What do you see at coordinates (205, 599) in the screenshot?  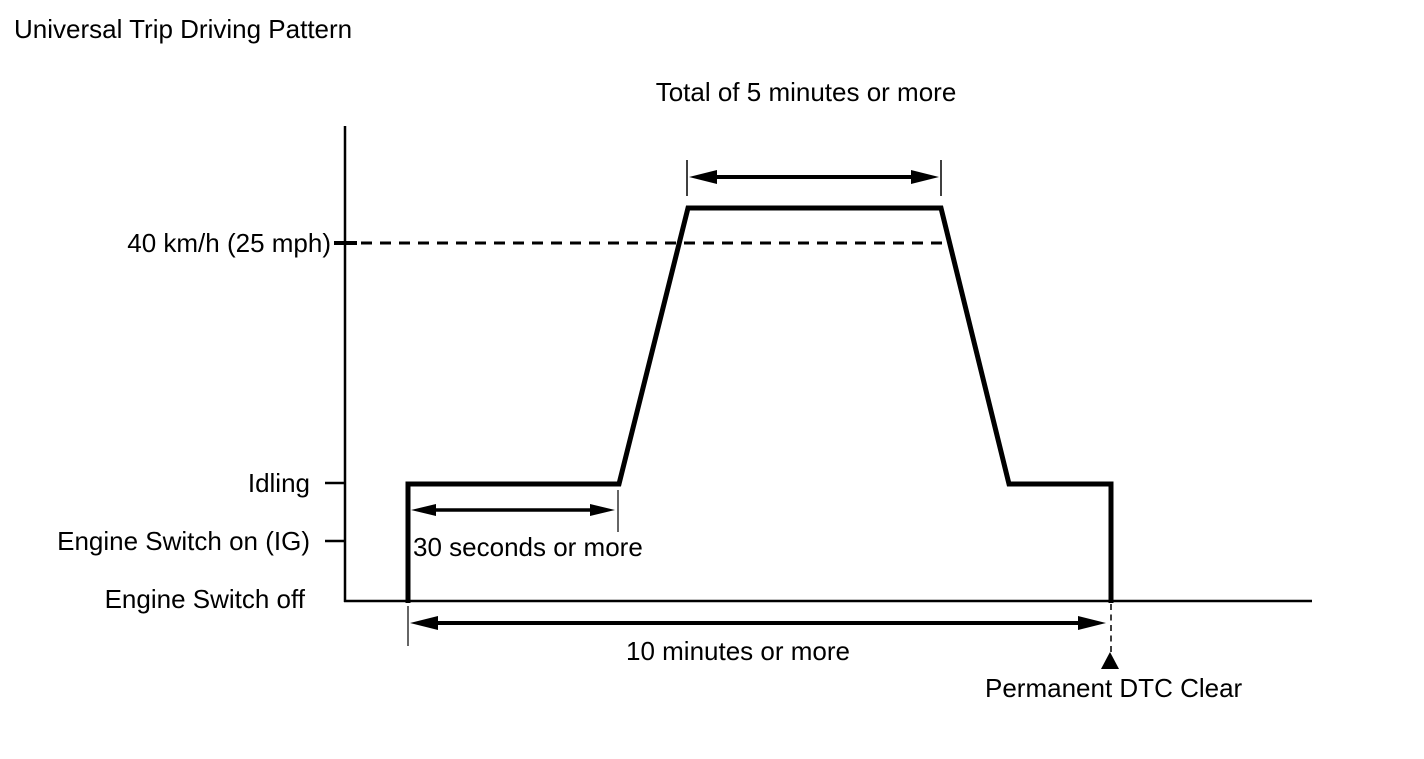 I see `engine-switch-off-label: Engine Switch off` at bounding box center [205, 599].